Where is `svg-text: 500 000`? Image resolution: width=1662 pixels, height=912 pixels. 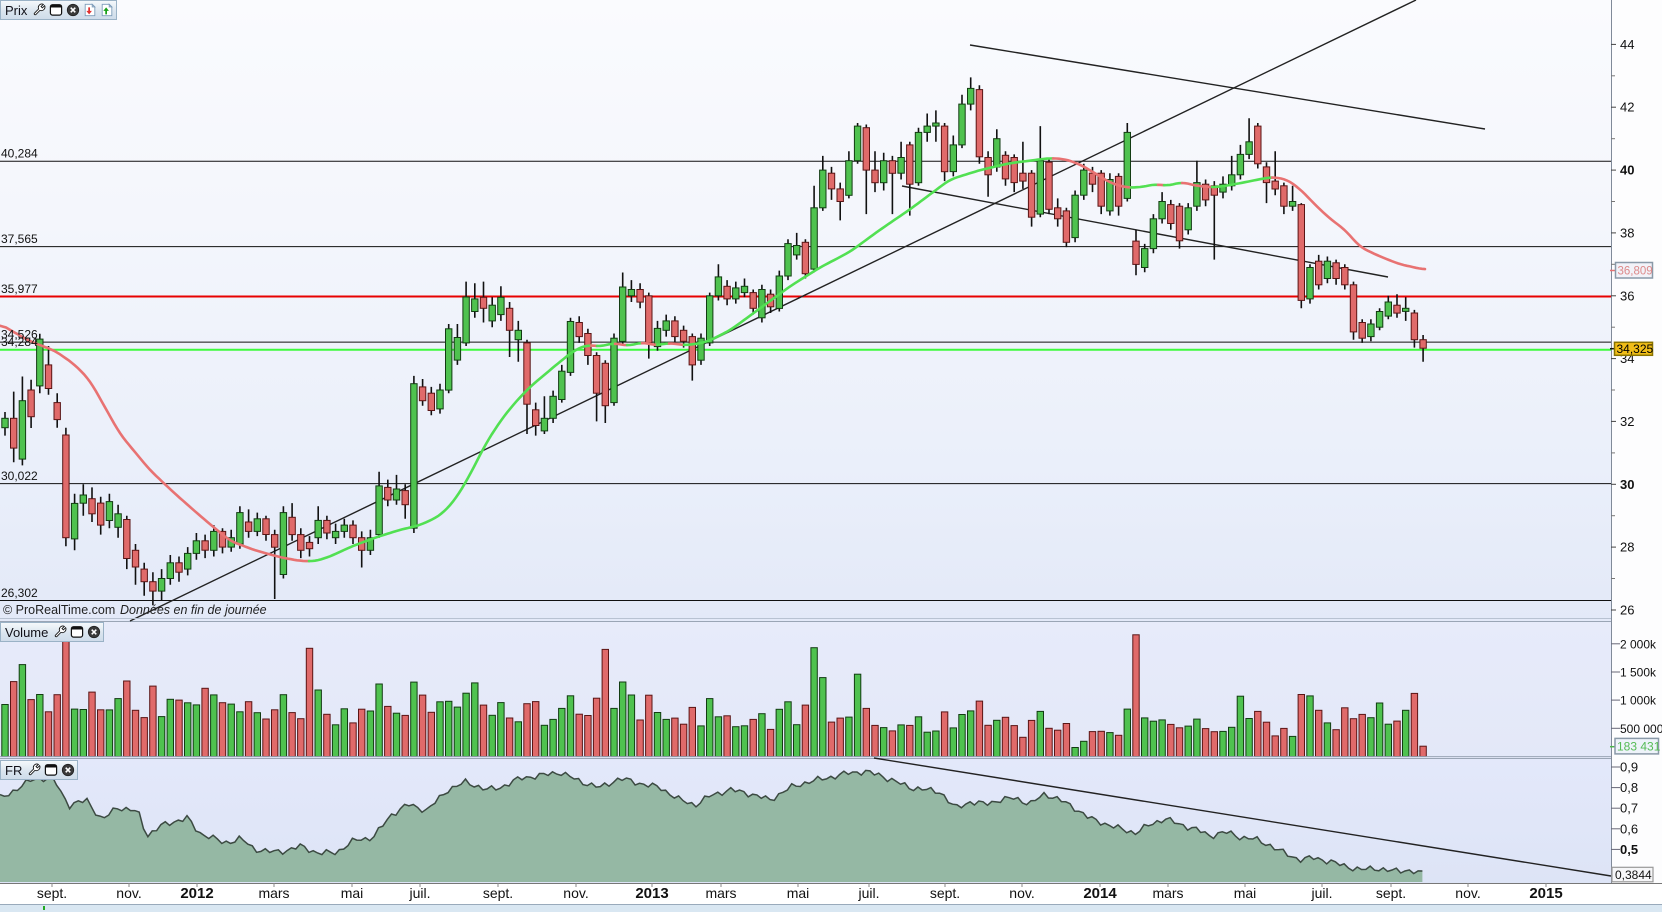
svg-text: 500 000 is located at coordinates (1641, 729).